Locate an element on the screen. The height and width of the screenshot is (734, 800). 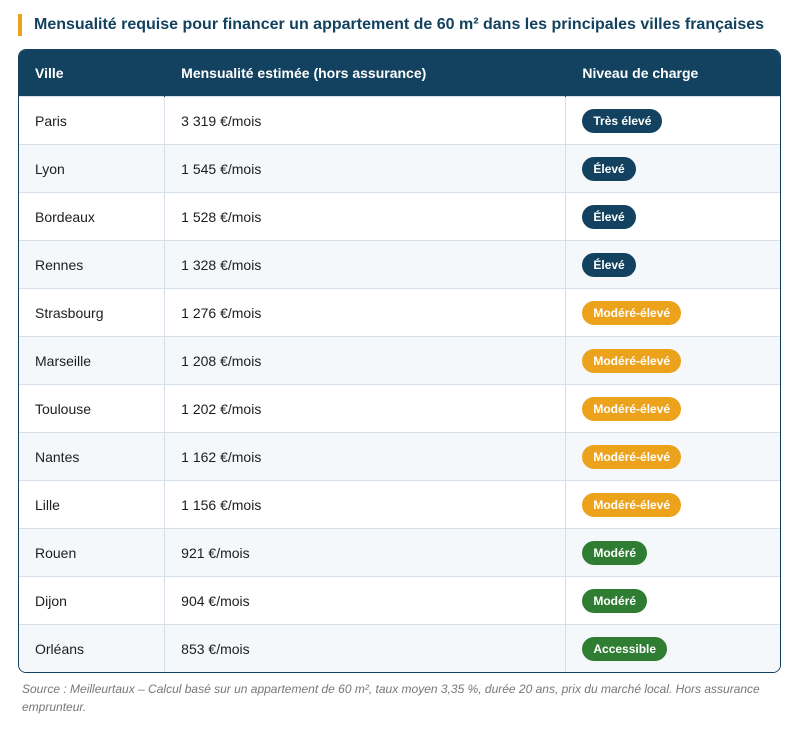
city-cell: Nantes is located at coordinates (92, 456).